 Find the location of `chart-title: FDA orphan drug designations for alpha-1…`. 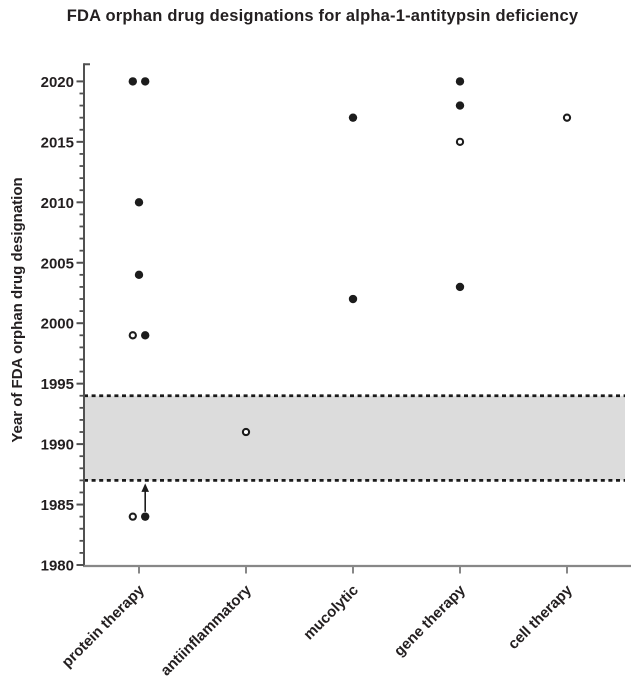

chart-title: FDA orphan drug designations for alpha-1… is located at coordinates (322, 16).